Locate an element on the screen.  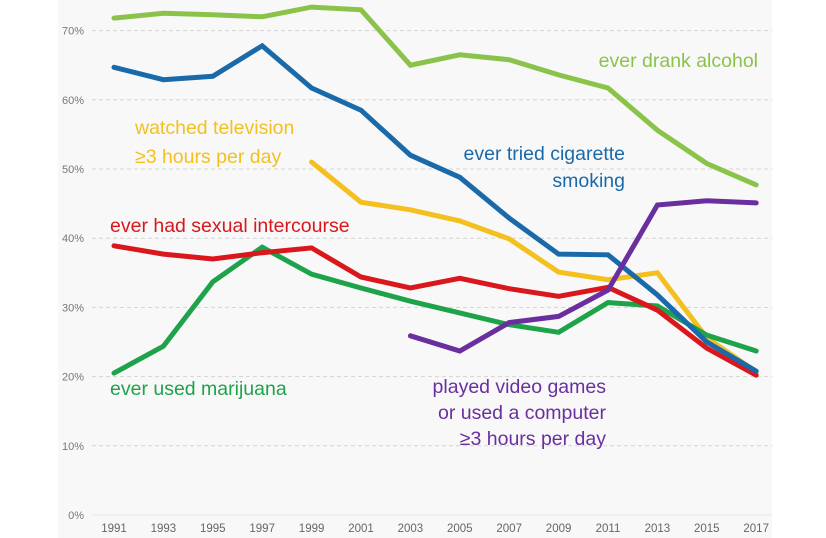
x-tick-label: 2017 is located at coordinates (756, 529).